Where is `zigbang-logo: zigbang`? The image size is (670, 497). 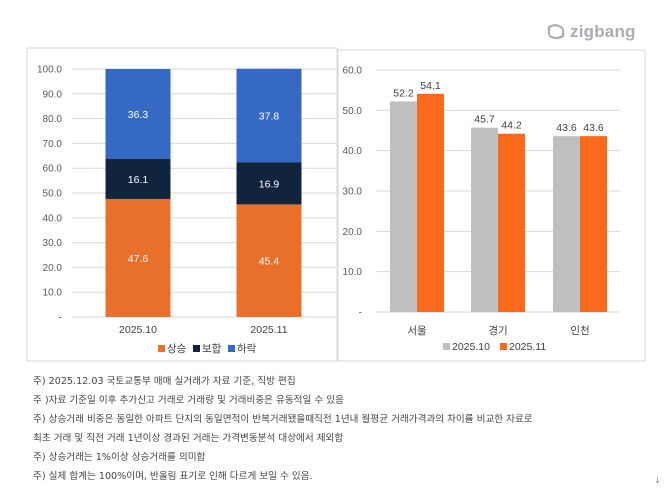
zigbang-logo: zigbang is located at coordinates (591, 32).